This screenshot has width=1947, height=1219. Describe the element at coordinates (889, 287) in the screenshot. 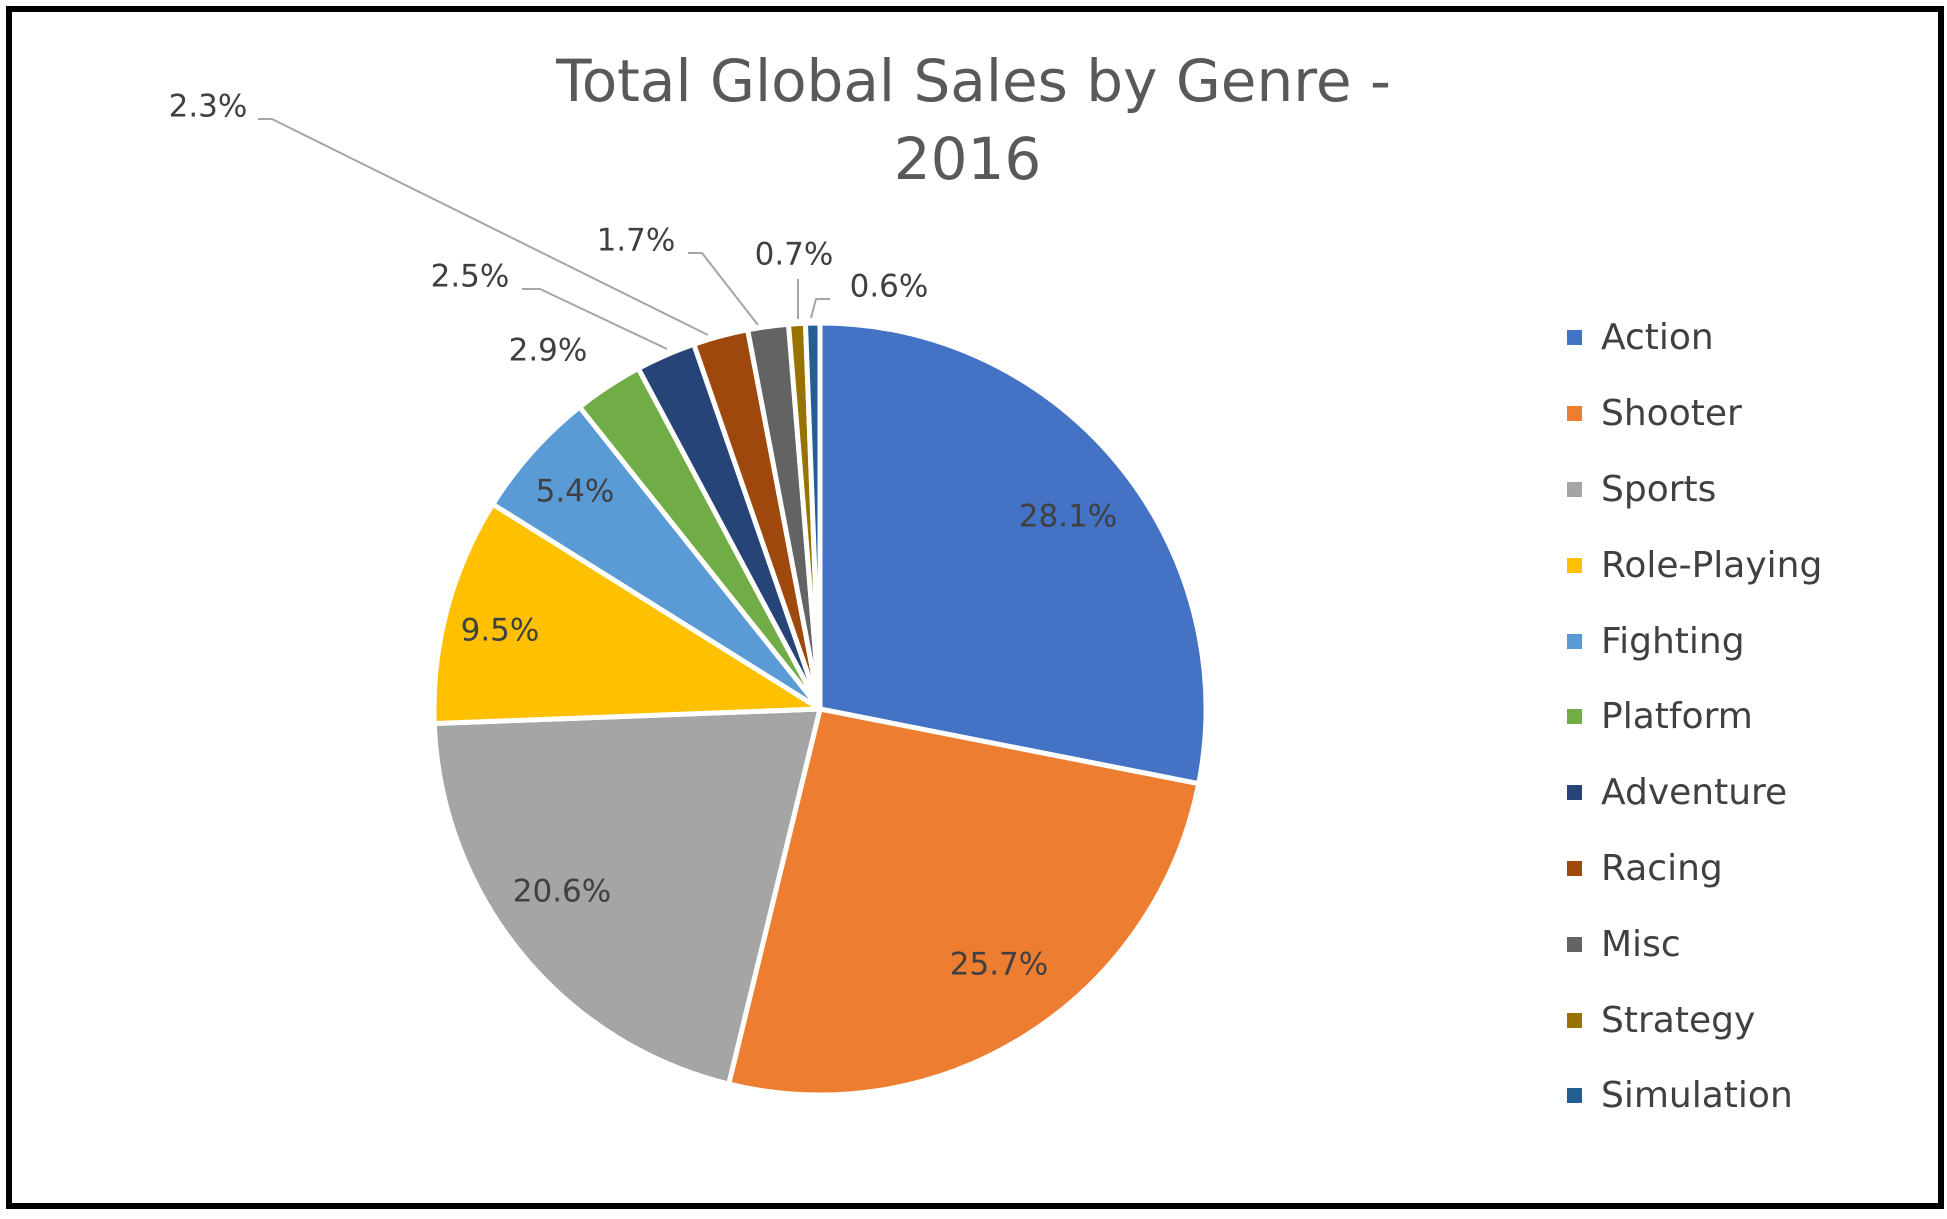

I see `data-label-simulation: 0.6%` at that location.